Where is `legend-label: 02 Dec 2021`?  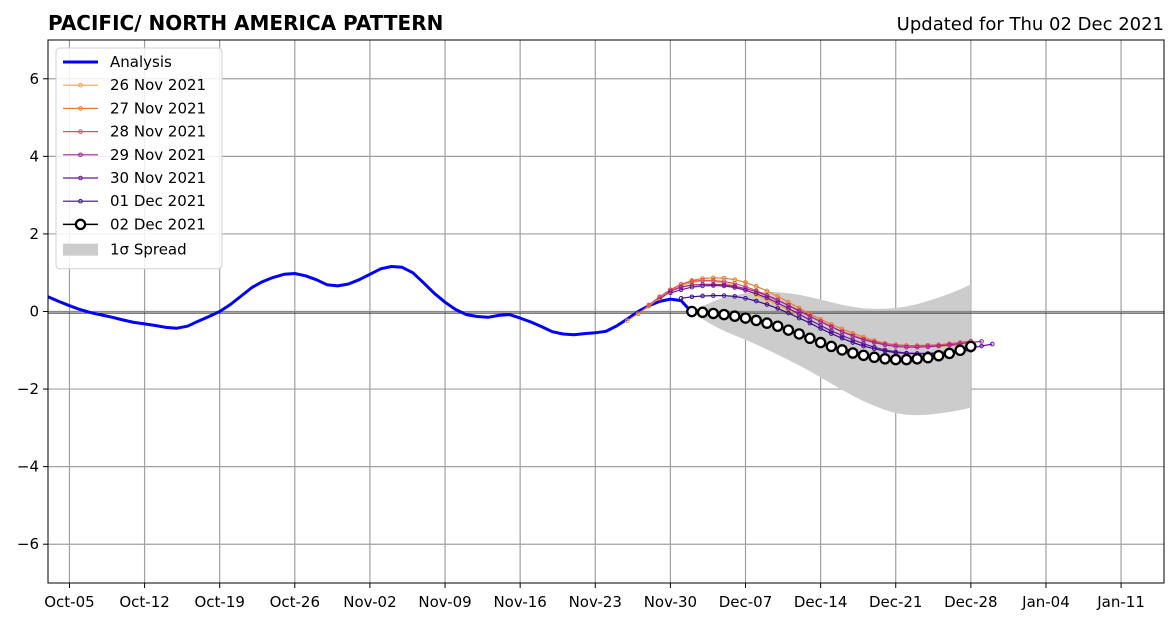
legend-label: 02 Dec 2021 is located at coordinates (158, 224).